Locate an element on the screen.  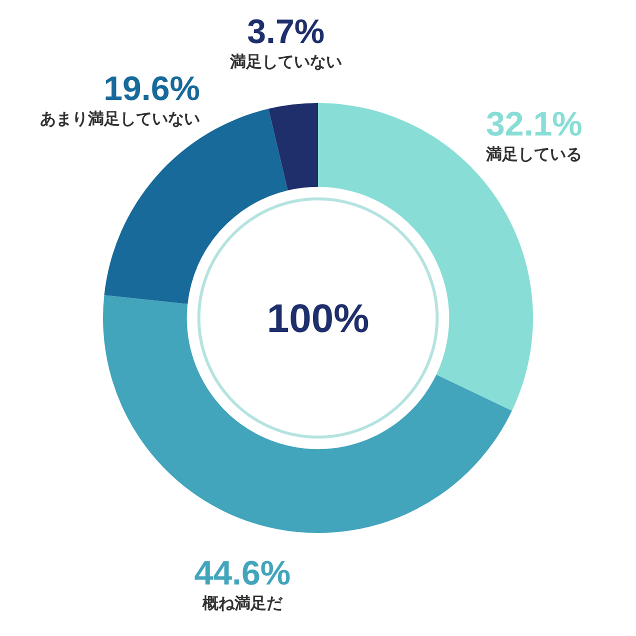
text: 100% is located at coordinates (318, 319).